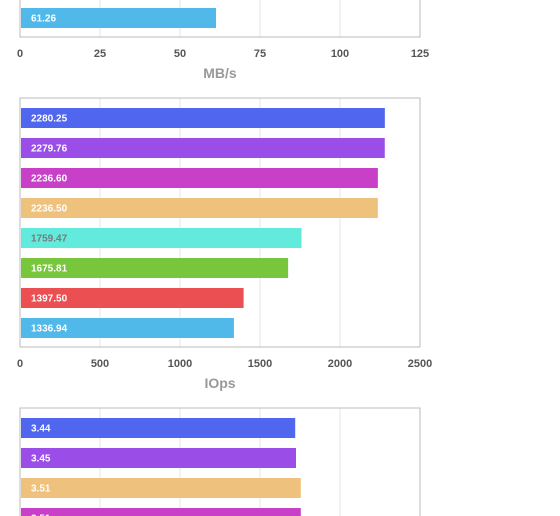  I want to click on x-tick-label: 75, so click(260, 54).